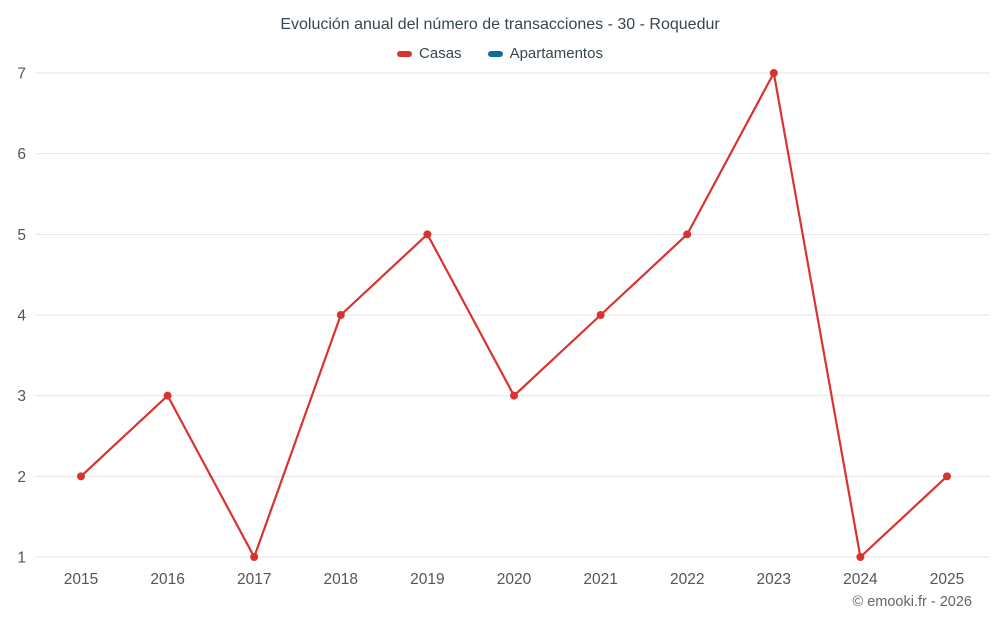 Image resolution: width=1000 pixels, height=625 pixels. Describe the element at coordinates (21, 316) in the screenshot. I see `y-tick-label: 4` at that location.